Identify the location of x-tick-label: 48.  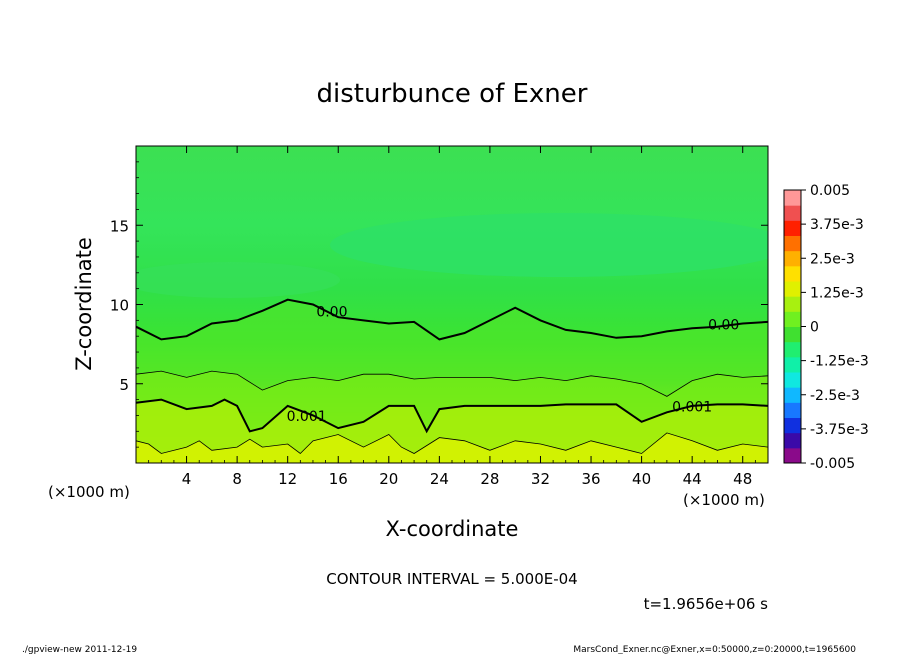
(742, 479).